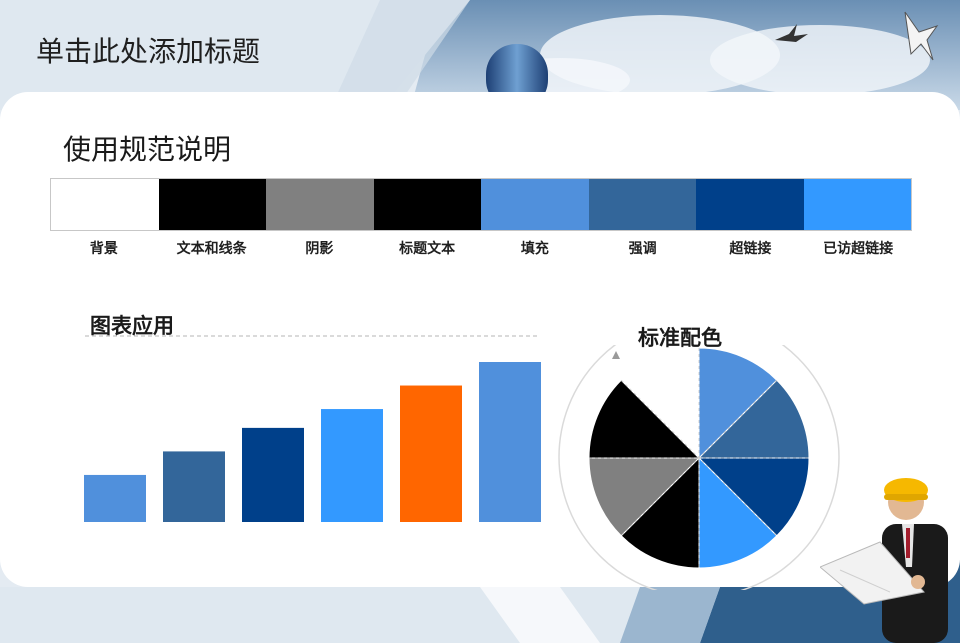 This screenshot has height=643, width=960. What do you see at coordinates (319, 249) in the screenshot?
I see `color-swatch-label: 阴影` at bounding box center [319, 249].